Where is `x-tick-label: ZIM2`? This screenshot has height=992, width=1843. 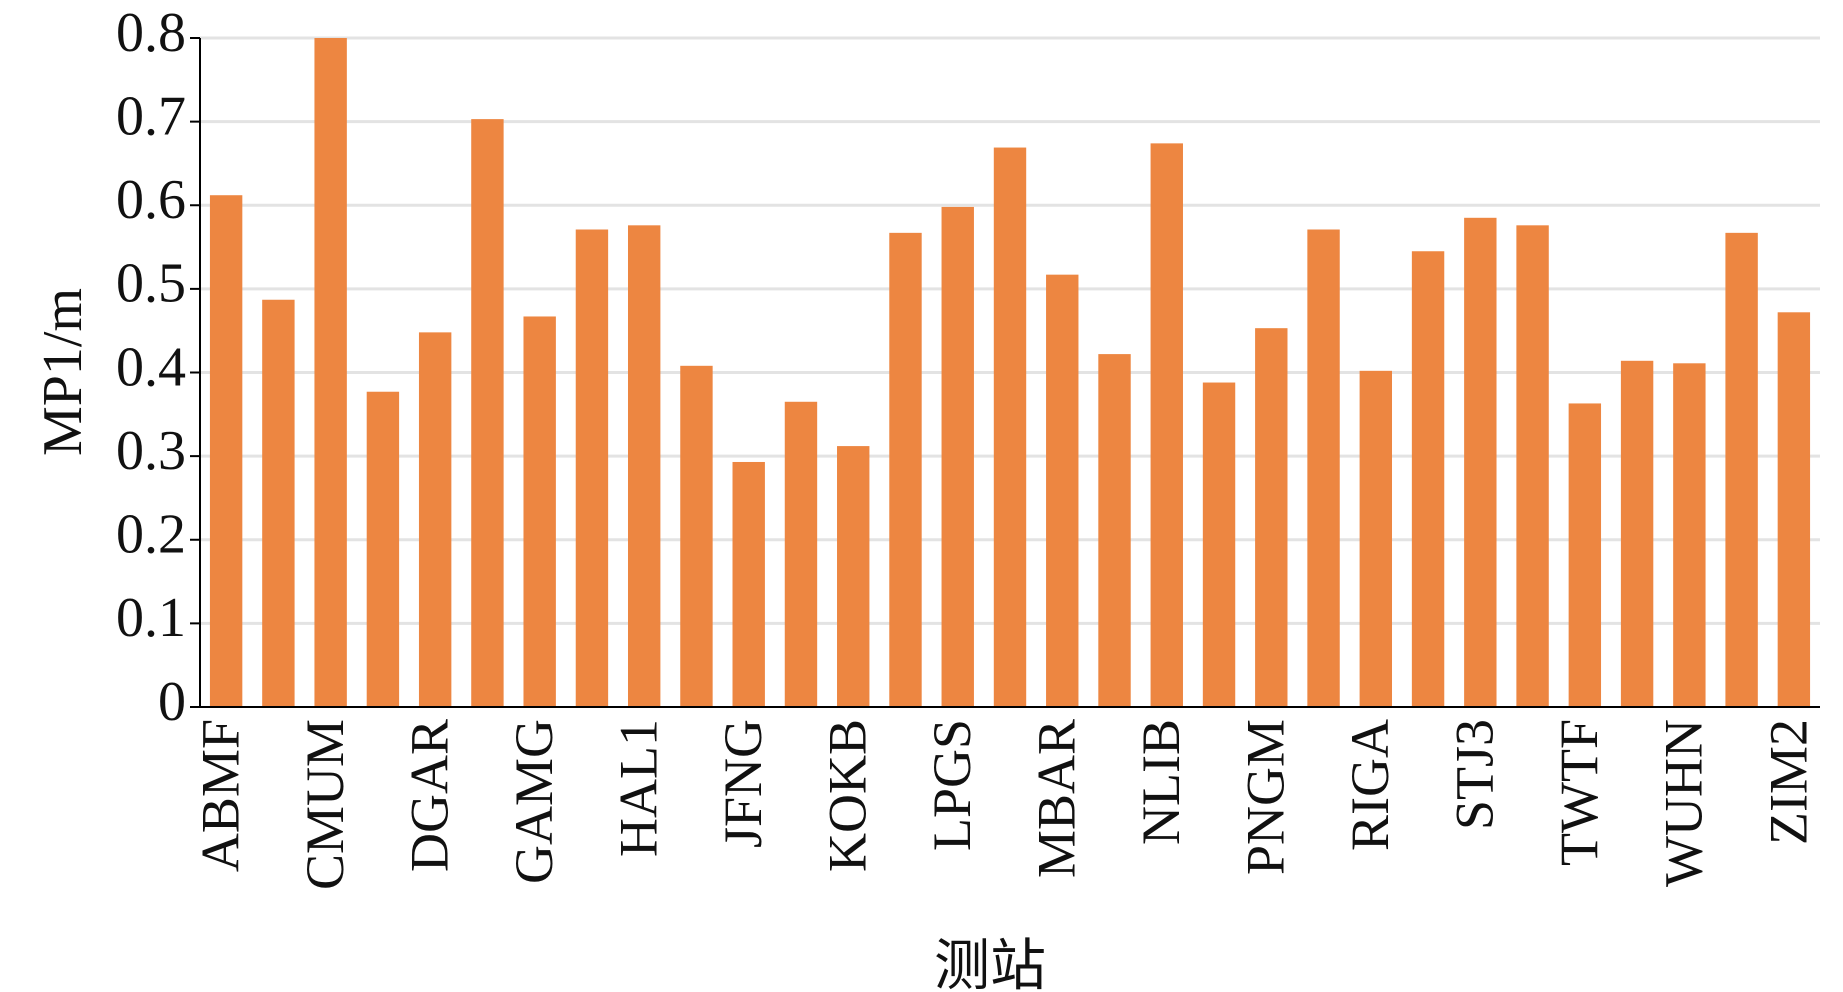
x-tick-label: ZIM2 is located at coordinates (1788, 782).